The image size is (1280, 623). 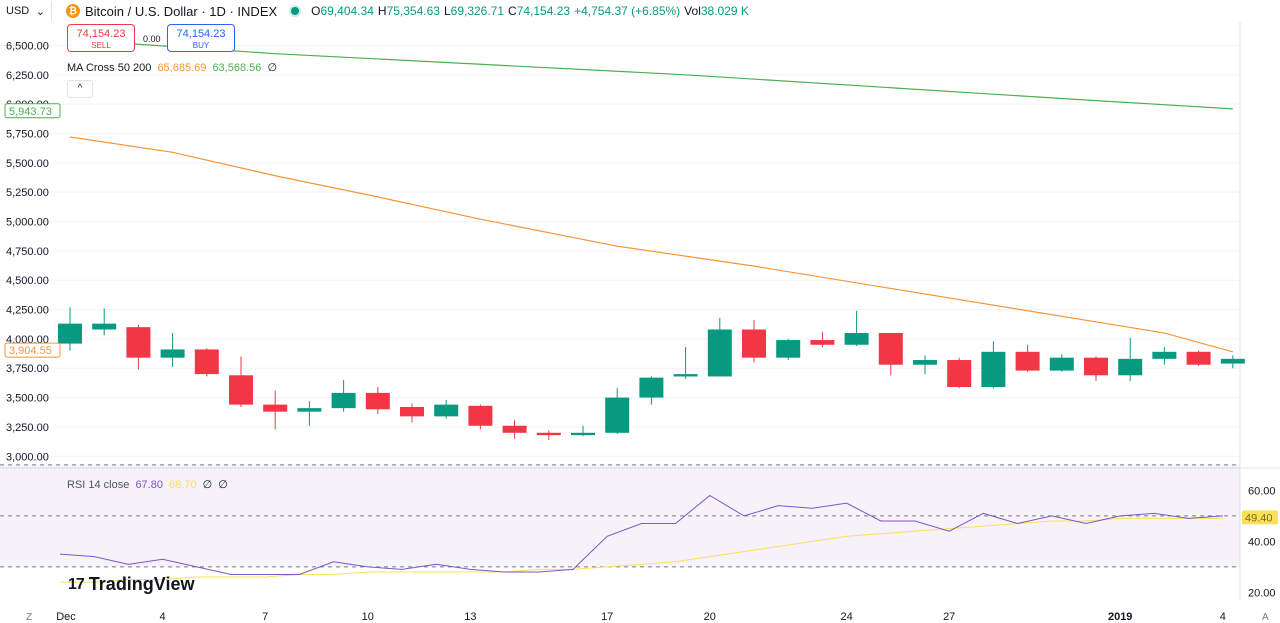 I want to click on time-tick-label: Dec, so click(x=66, y=617).